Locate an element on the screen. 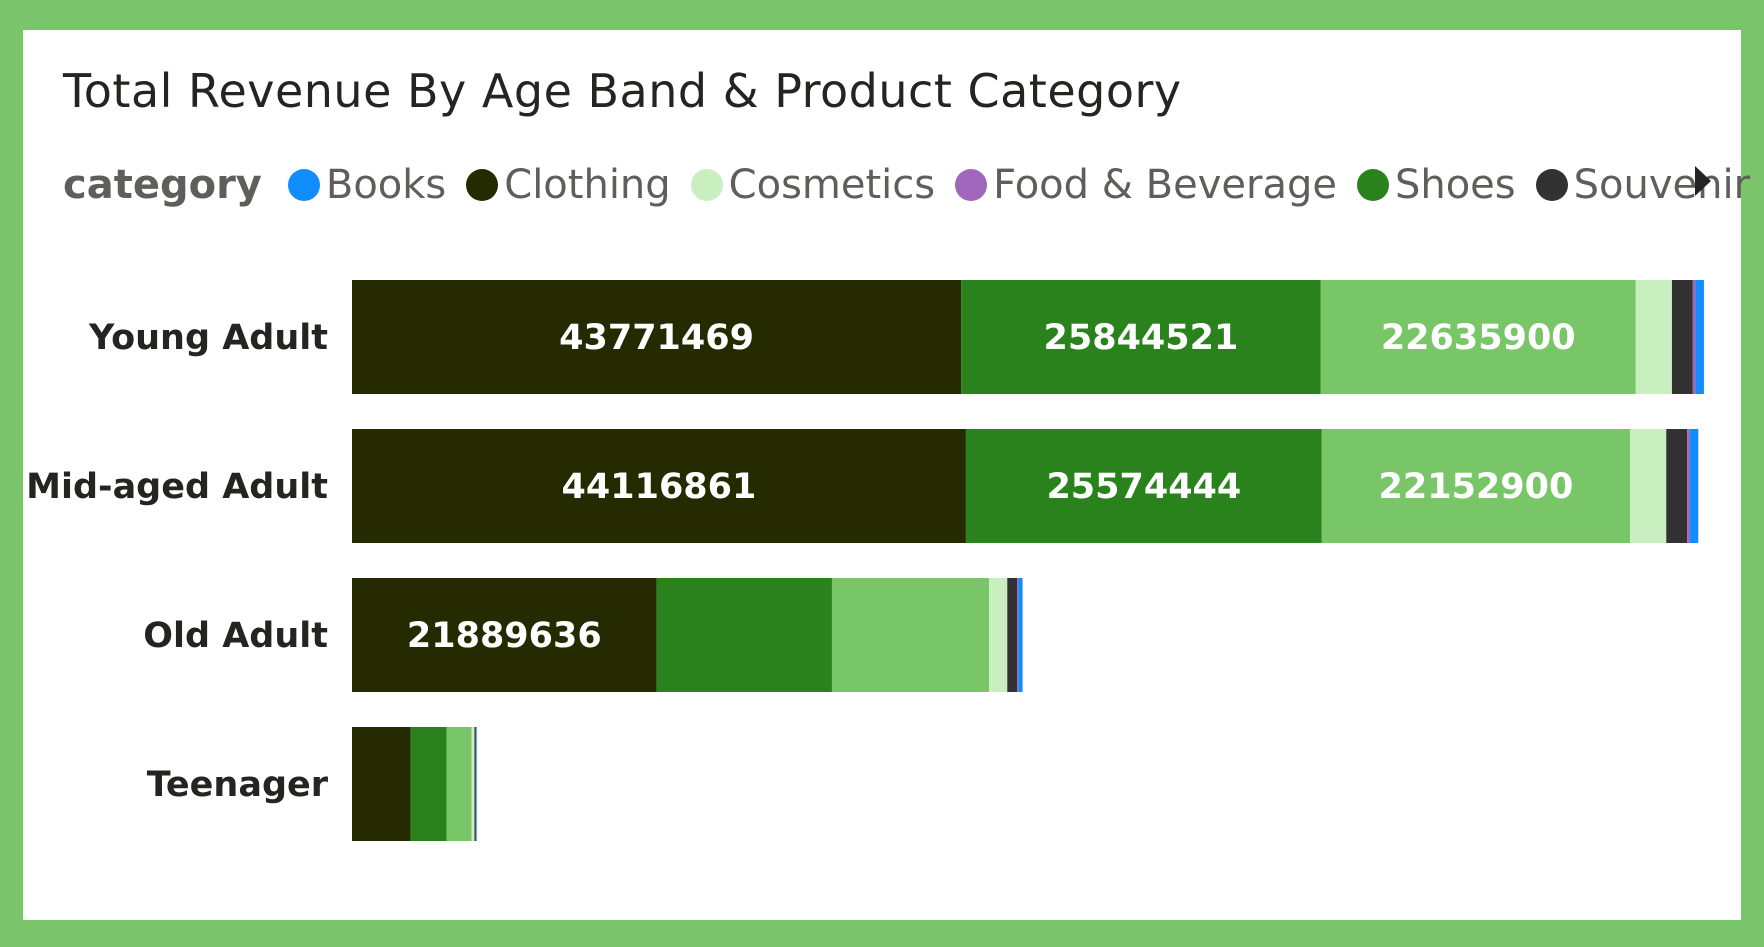 The image size is (1764, 947). data-label: 25574444 is located at coordinates (1143, 487).